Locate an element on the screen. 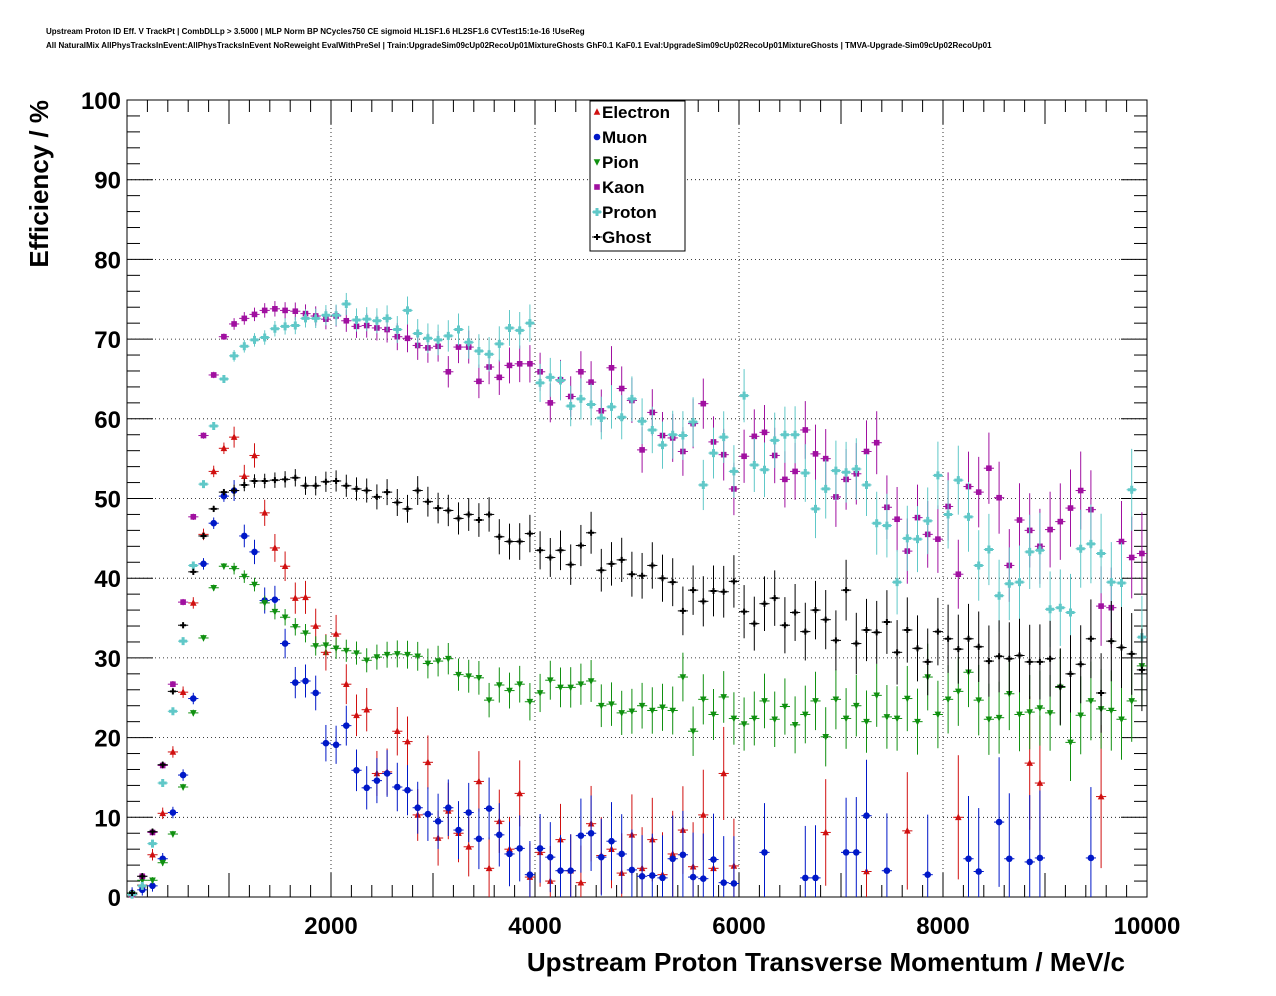  y-tick-label: 60 is located at coordinates (107, 420).